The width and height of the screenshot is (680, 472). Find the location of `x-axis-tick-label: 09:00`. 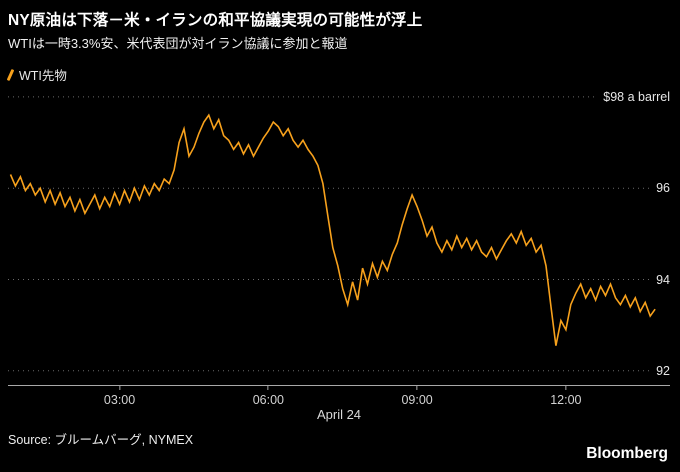

x-axis-tick-label: 09:00 is located at coordinates (417, 400).